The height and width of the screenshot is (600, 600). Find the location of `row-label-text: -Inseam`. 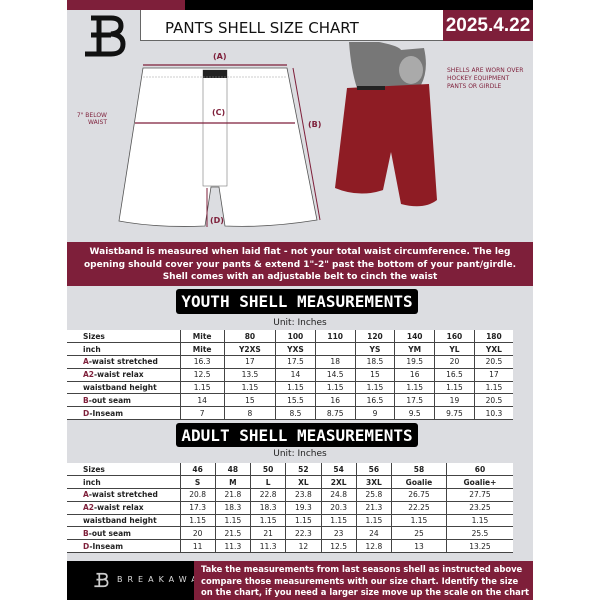

row-label-text: -Inseam is located at coordinates (106, 413).